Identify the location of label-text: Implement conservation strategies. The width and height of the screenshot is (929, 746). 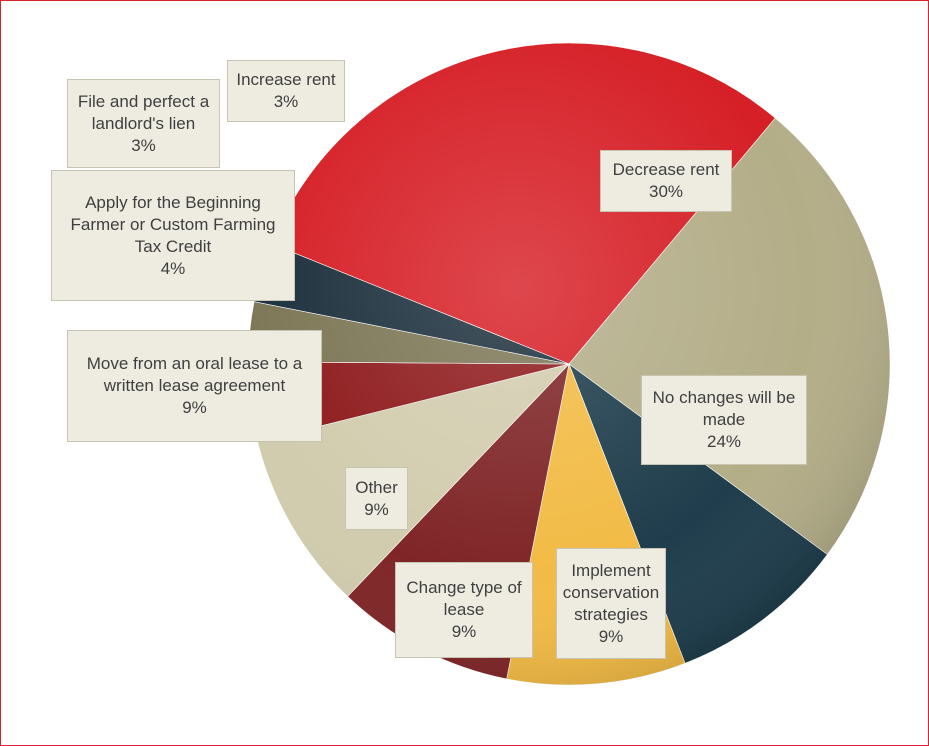
(611, 592).